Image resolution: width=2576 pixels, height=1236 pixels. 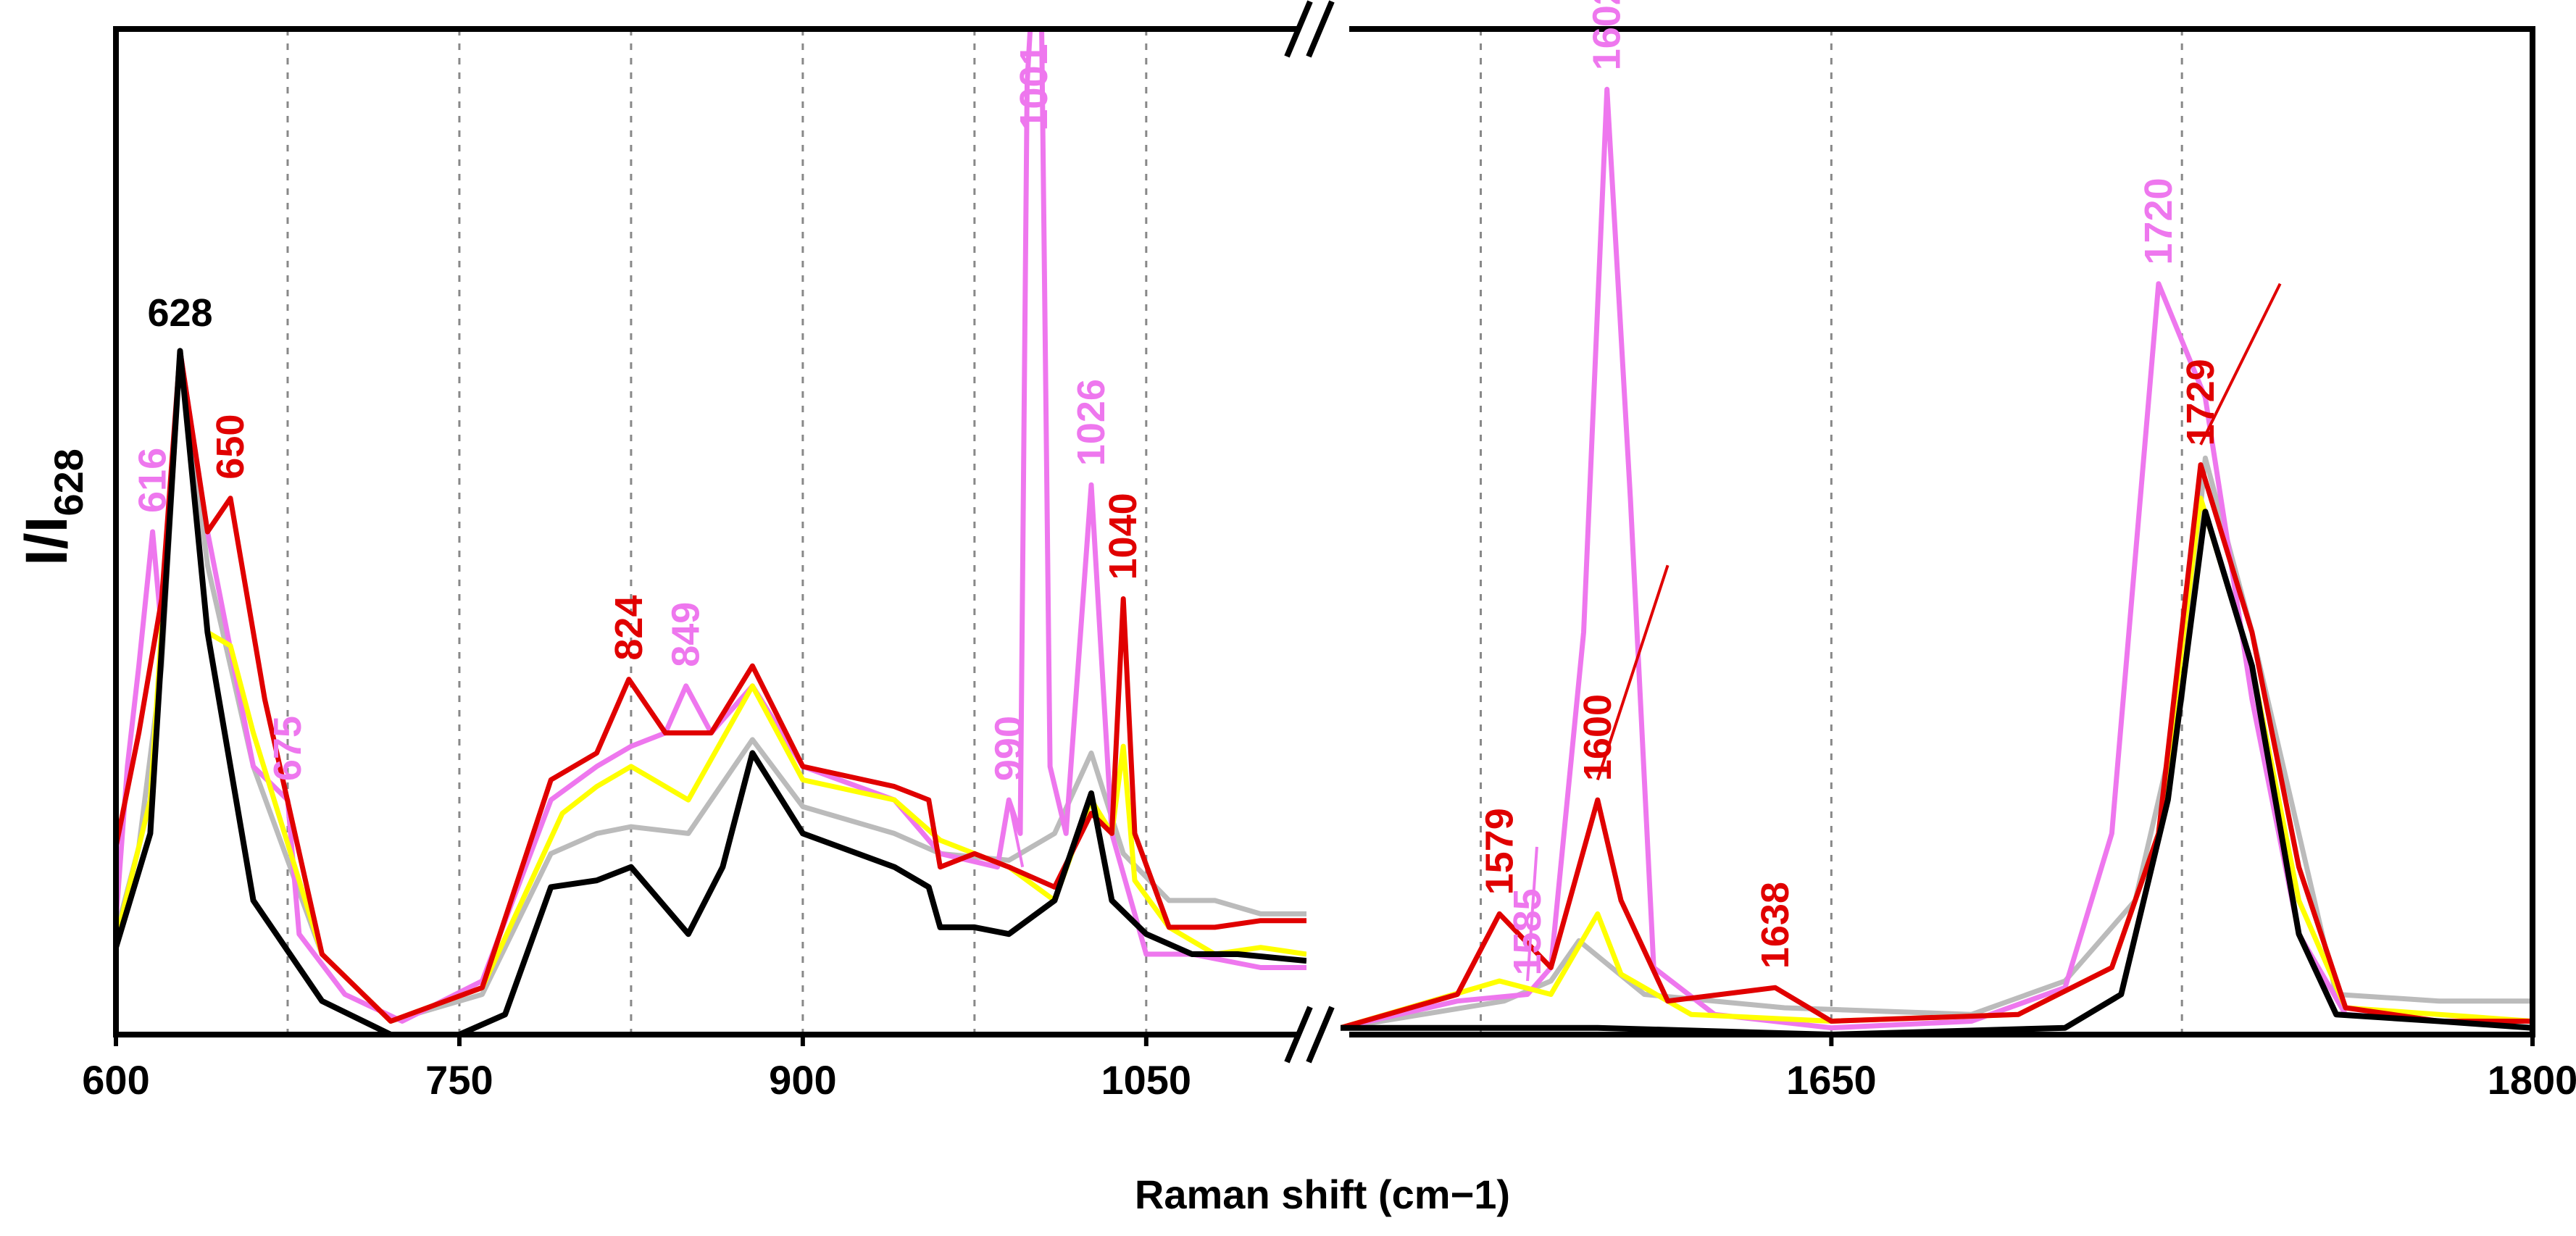 I want to click on peak-label-1729: 1729, so click(x=2200, y=402).